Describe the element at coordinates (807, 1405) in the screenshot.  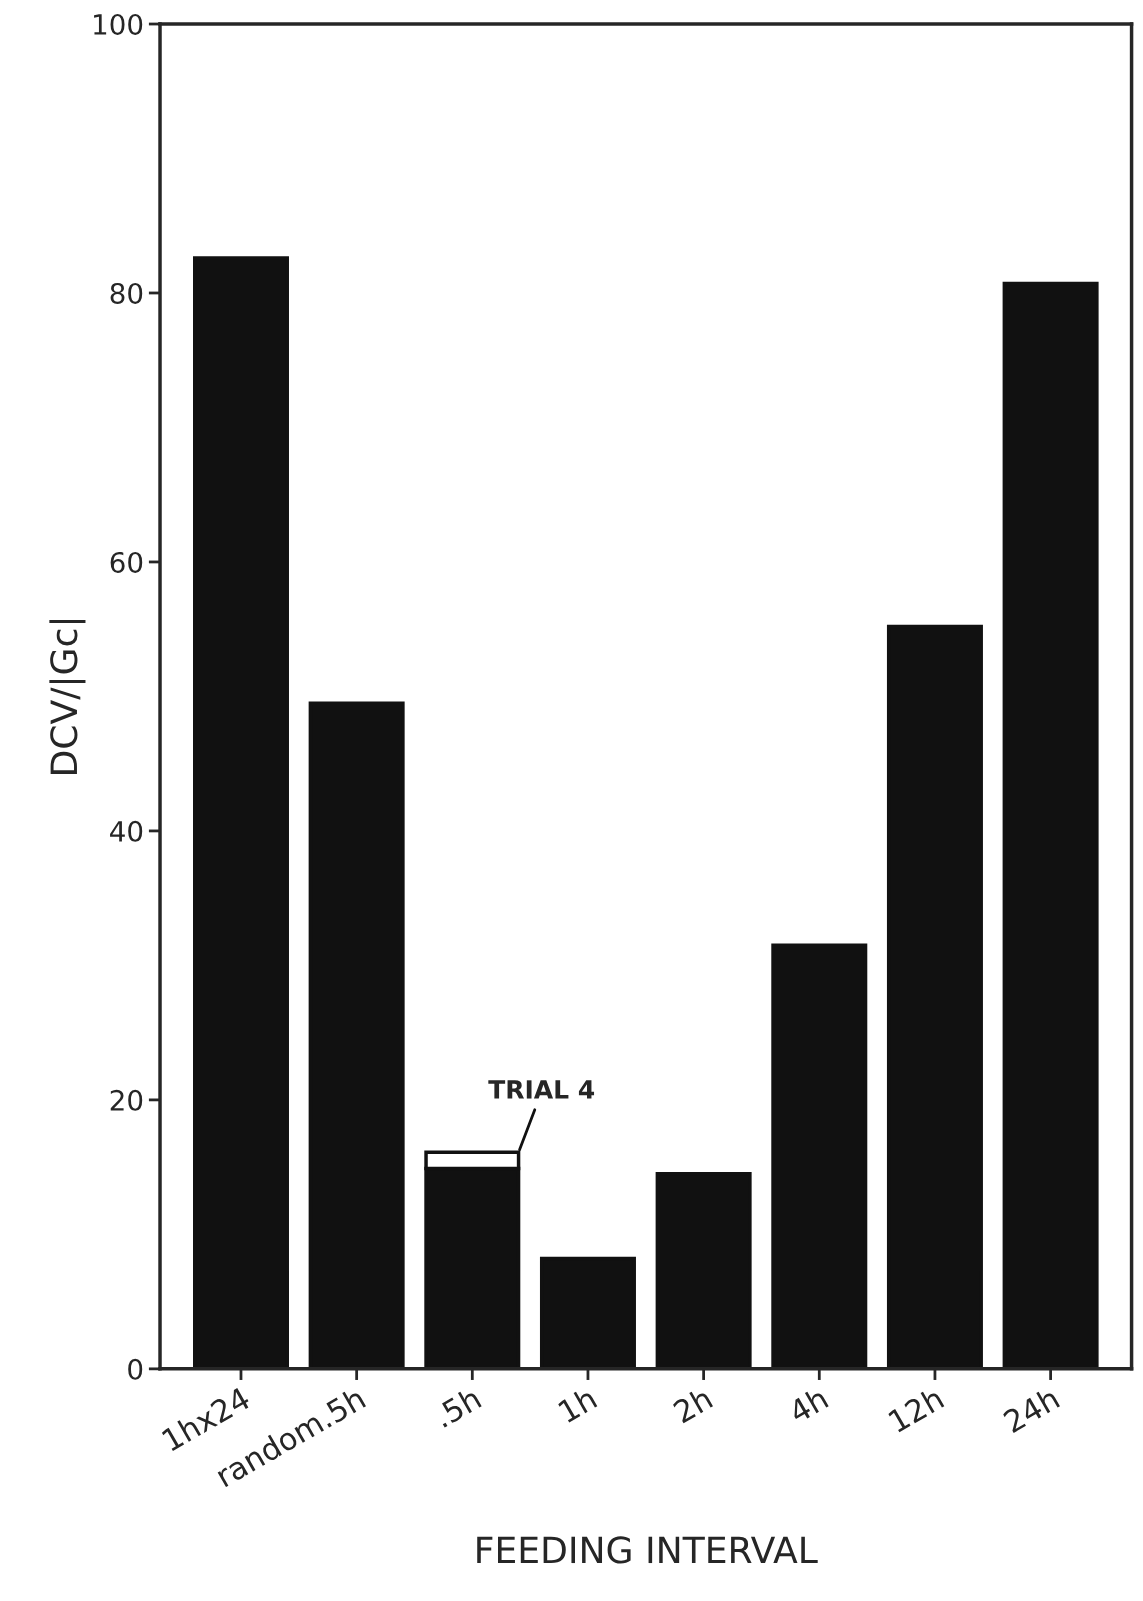
I see `x-tick-label: 4h` at that location.